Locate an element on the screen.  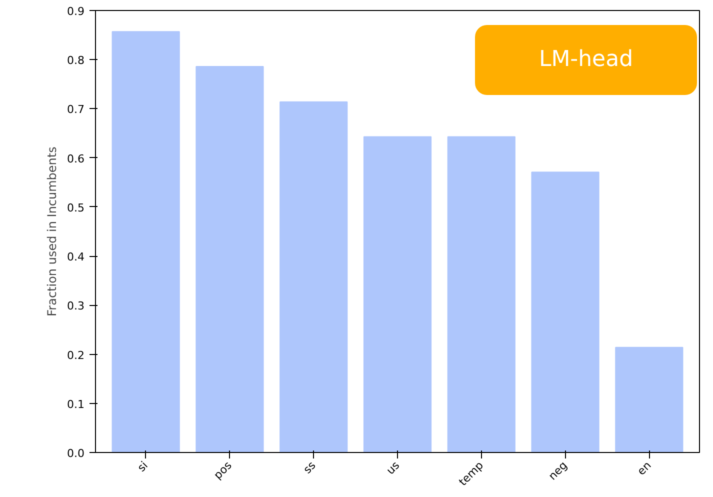
y-tick-label: 0.0 is located at coordinates (76, 453).